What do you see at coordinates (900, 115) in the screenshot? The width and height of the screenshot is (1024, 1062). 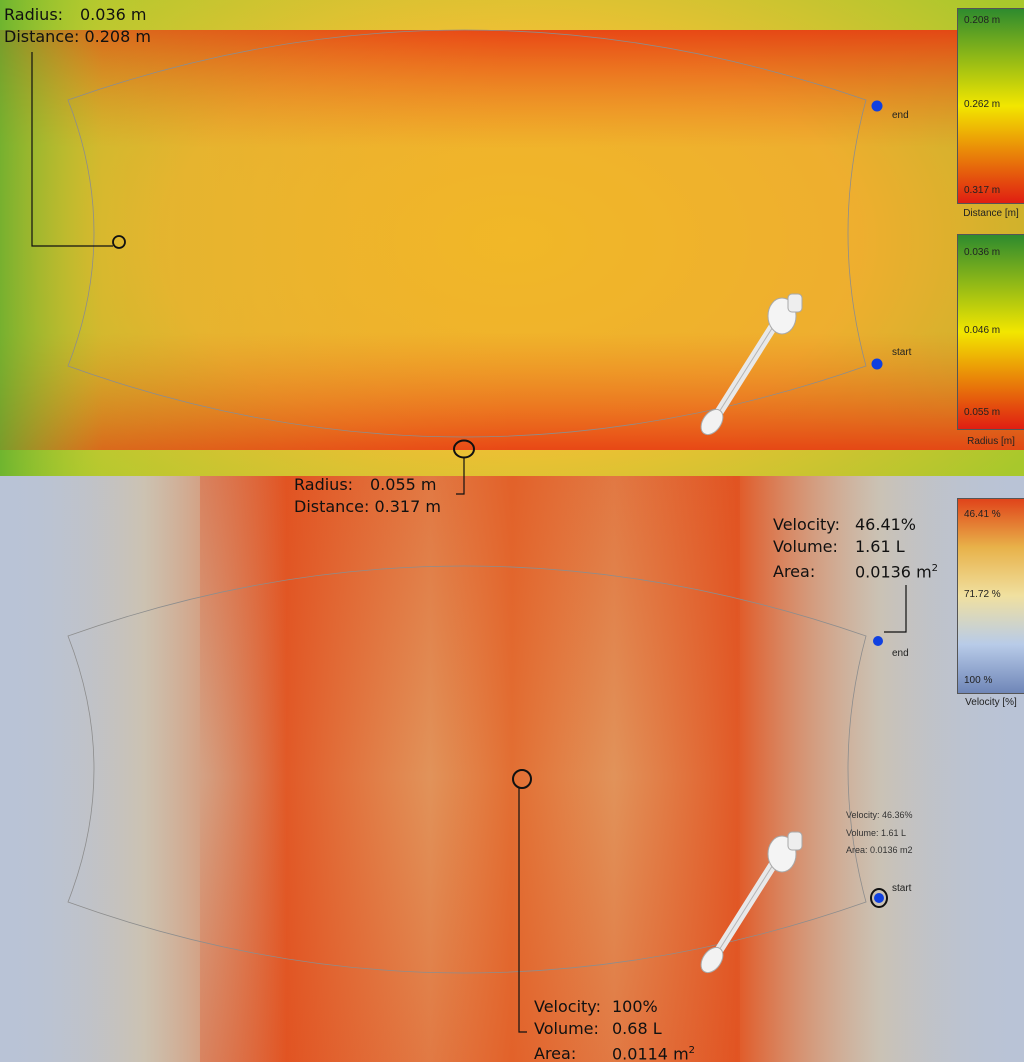 I see `end-label-top: end` at bounding box center [900, 115].